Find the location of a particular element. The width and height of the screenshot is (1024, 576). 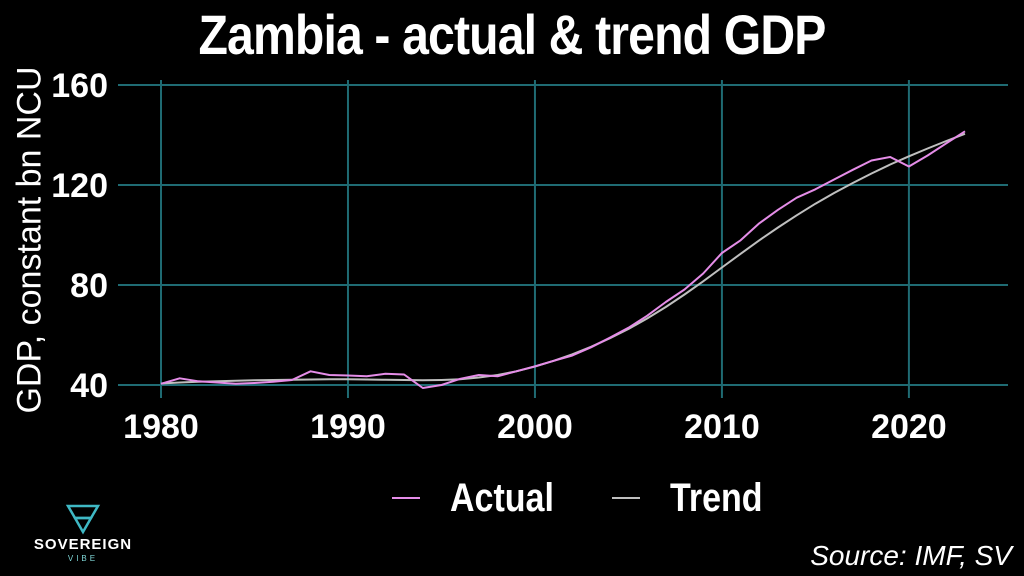

sovereign-vibe-logo-icon is located at coordinates (83, 519).